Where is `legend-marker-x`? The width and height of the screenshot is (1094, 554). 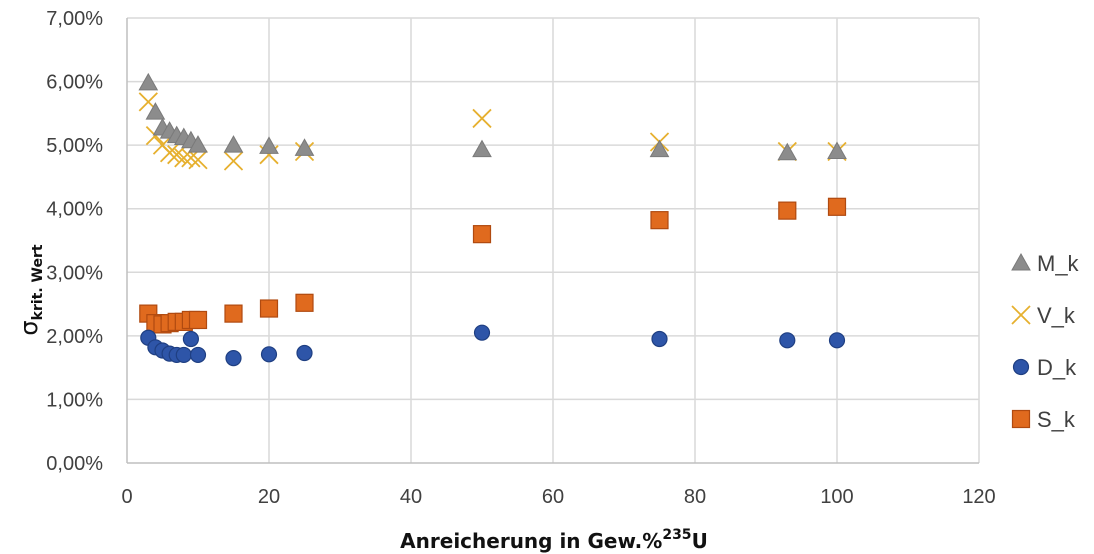 legend-marker-x is located at coordinates (1021, 315).